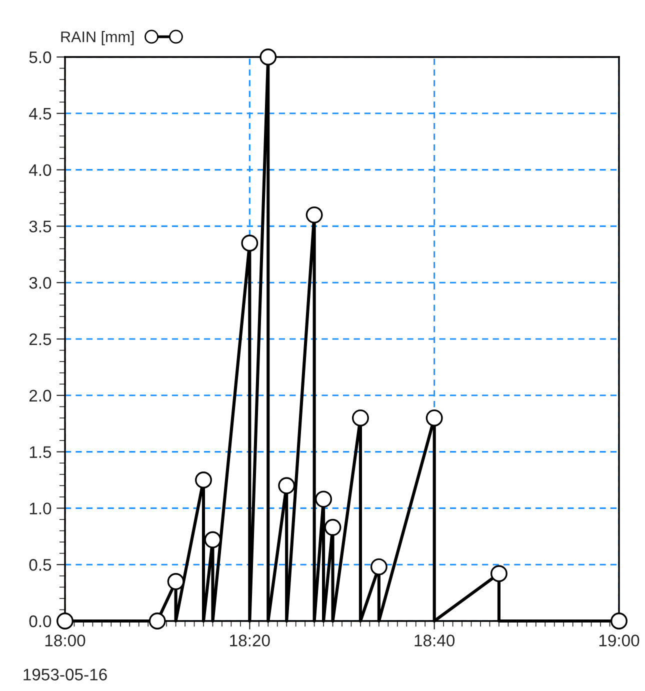 The width and height of the screenshot is (645, 691). I want to click on x-tick-label: 19:00, so click(619, 640).